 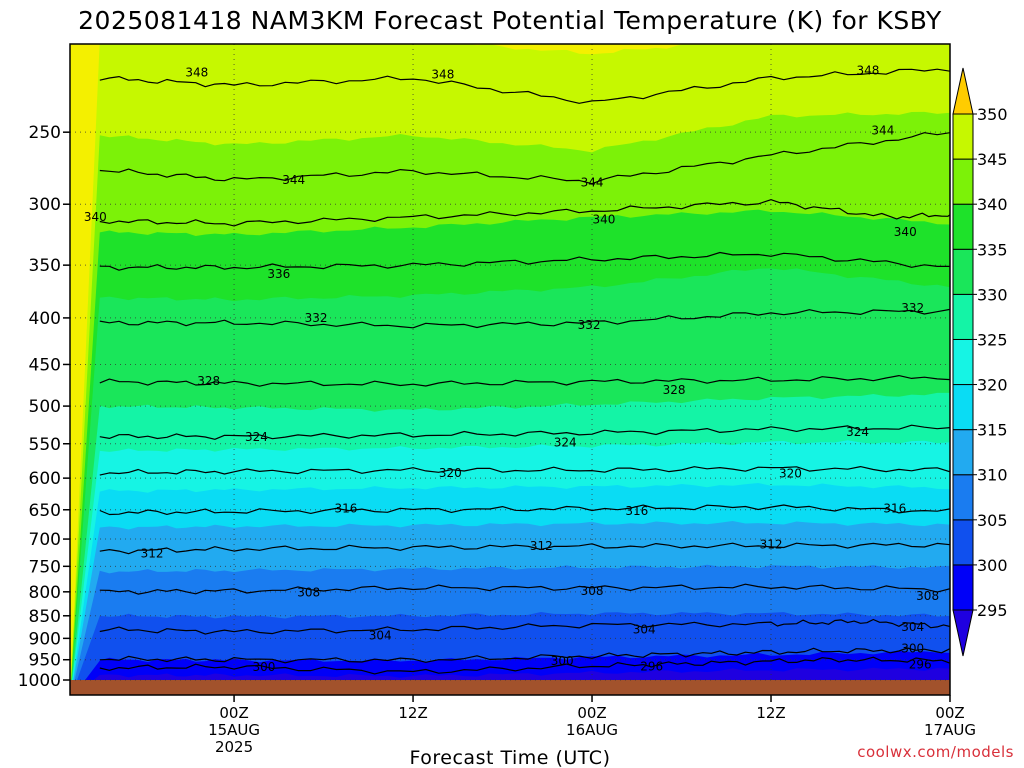 I want to click on y-tick-label: 450, so click(x=45, y=365).